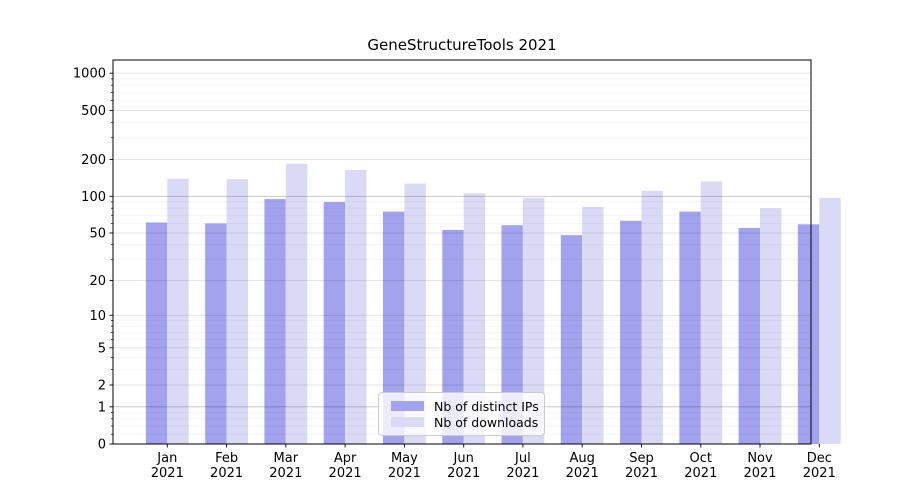  Describe the element at coordinates (356, 307) in the screenshot. I see `bar-downloads-apr` at that location.